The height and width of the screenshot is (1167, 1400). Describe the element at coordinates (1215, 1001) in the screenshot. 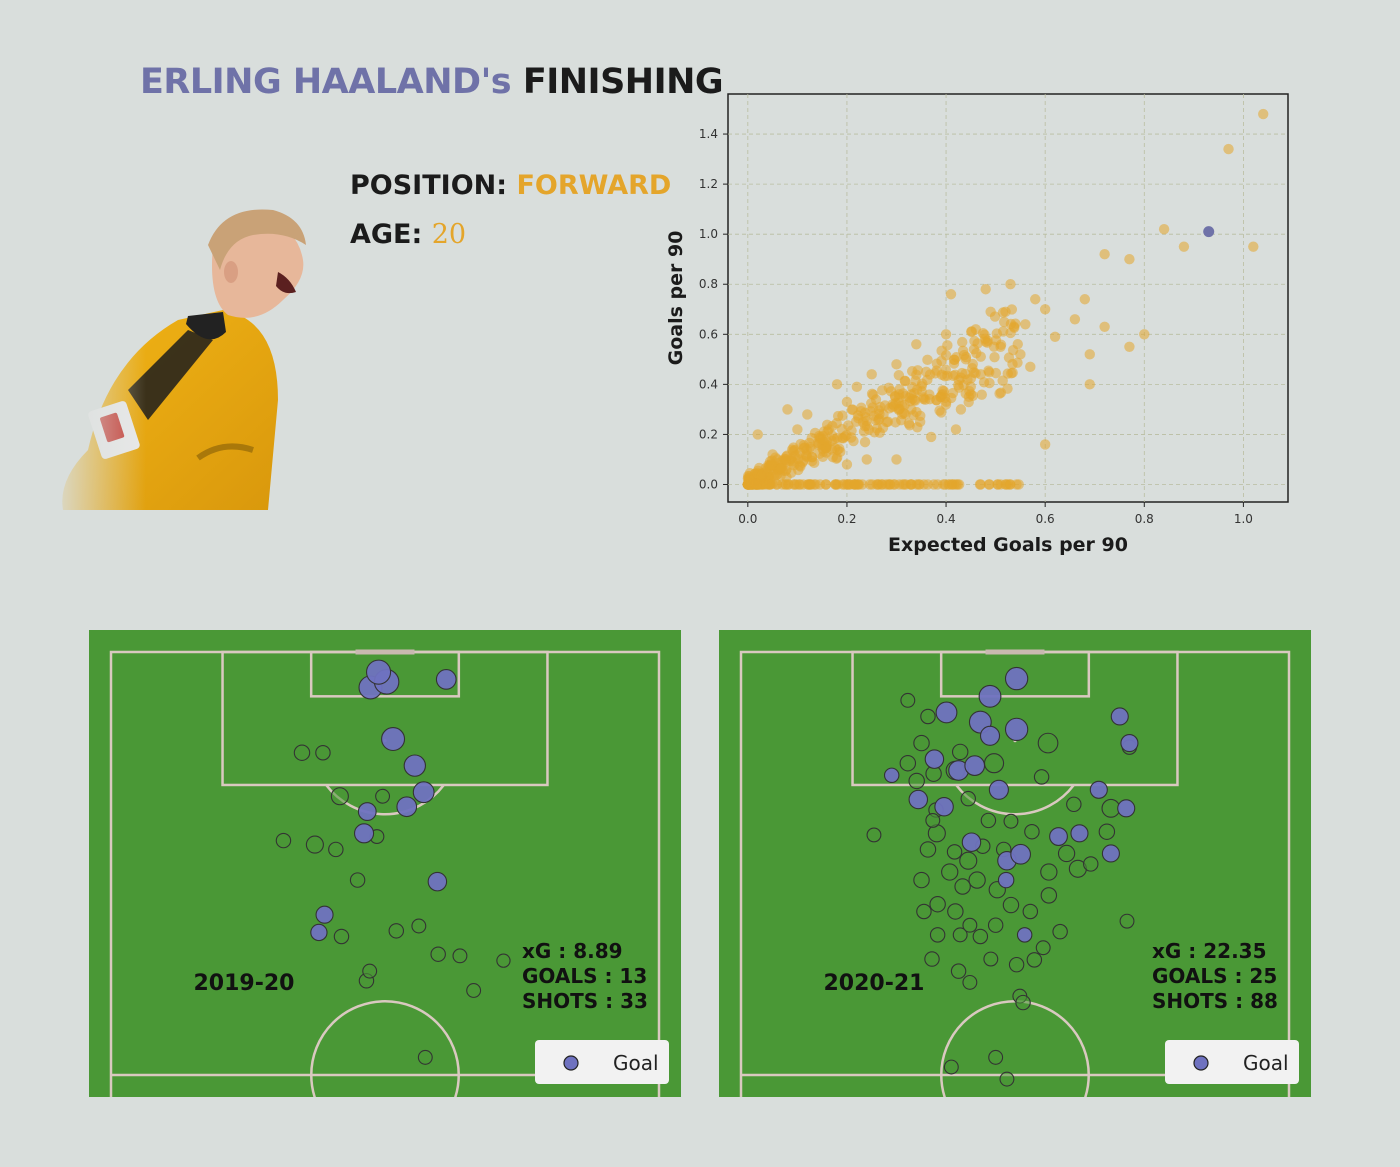

I see `stat-line: SHOTS : 88` at that location.